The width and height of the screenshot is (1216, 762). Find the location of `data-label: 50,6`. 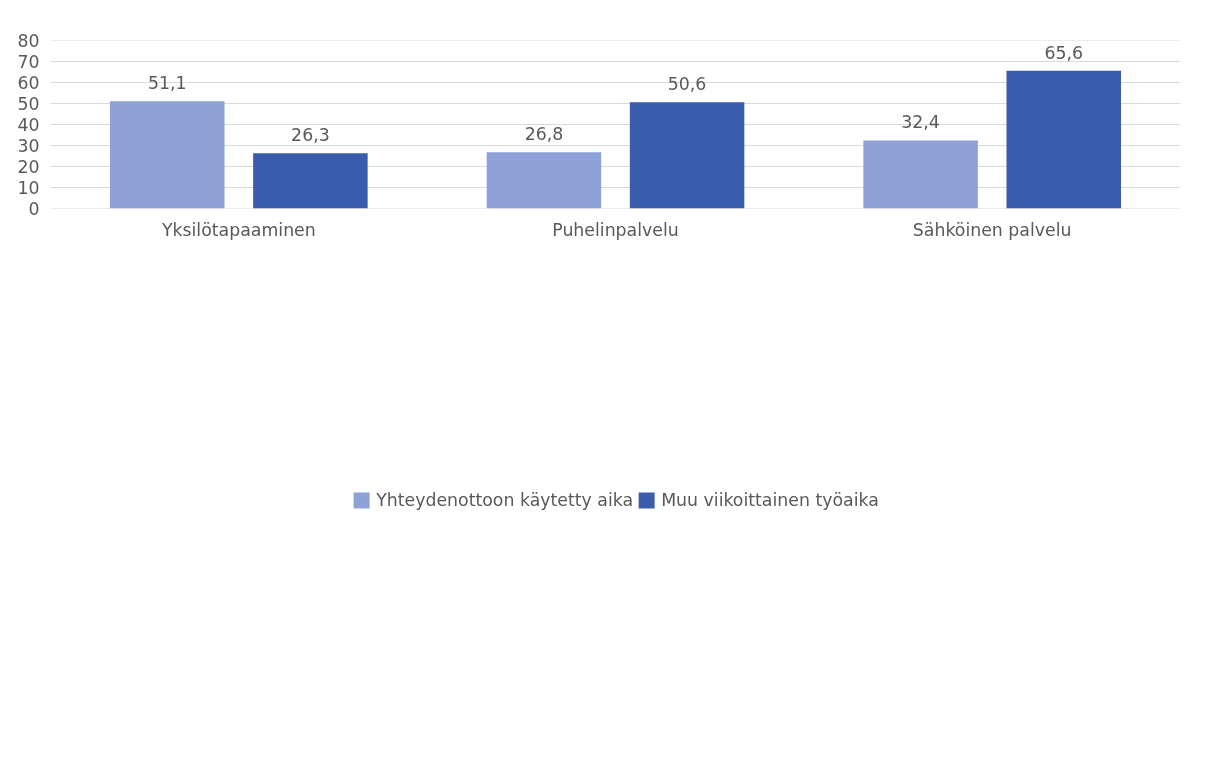

data-label: 50,6 is located at coordinates (687, 84).